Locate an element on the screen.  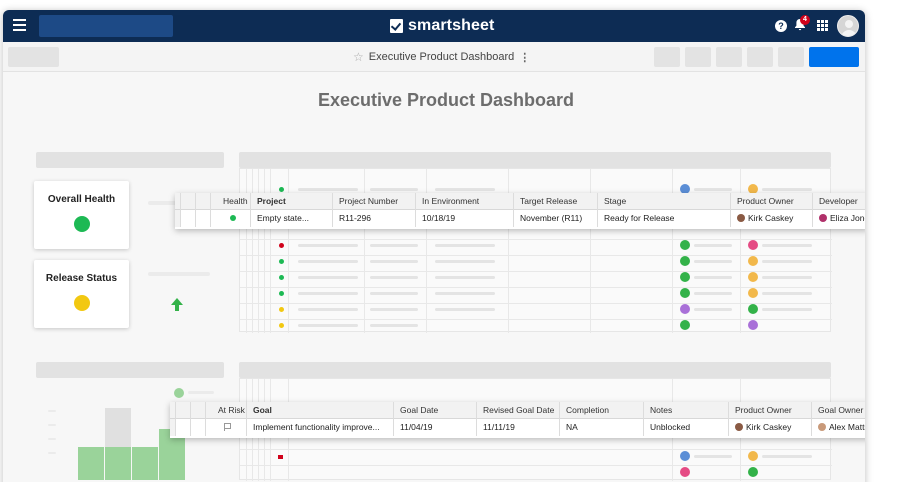
document-title-area: ☆ Executive Product Dashboard ⋮ is located at coordinates (441, 57).